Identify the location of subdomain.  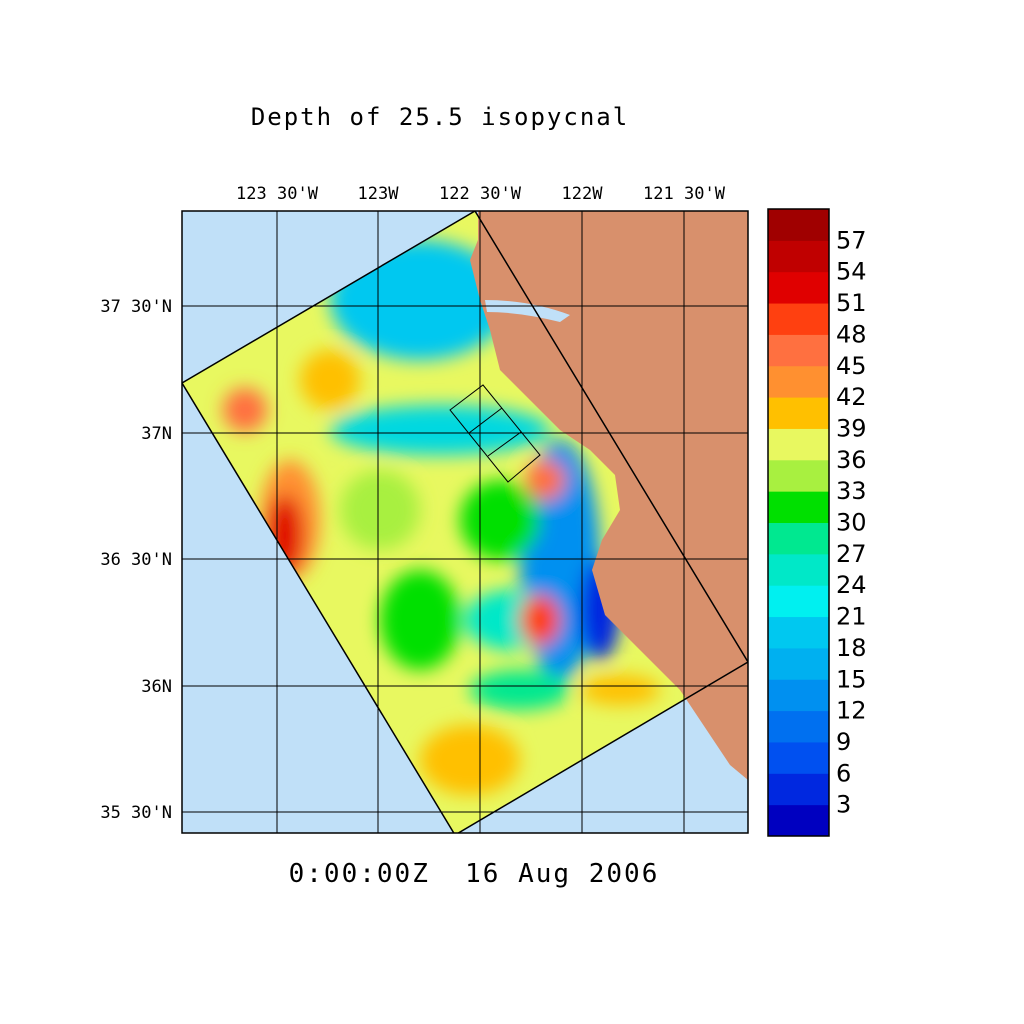
(495, 433).